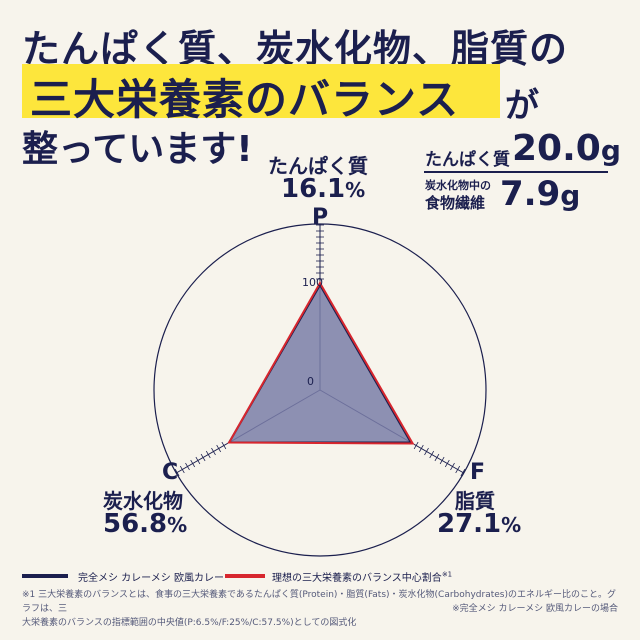 The height and width of the screenshot is (640, 640). I want to click on axis-f-percent: 27.1%, so click(479, 524).